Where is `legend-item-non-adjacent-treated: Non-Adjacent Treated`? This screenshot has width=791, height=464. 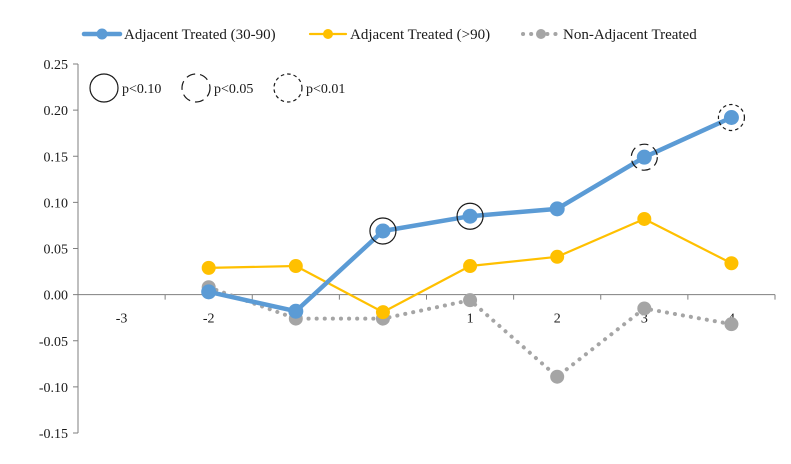
legend-item-non-adjacent-treated: Non-Adjacent Treated is located at coordinates (609, 35).